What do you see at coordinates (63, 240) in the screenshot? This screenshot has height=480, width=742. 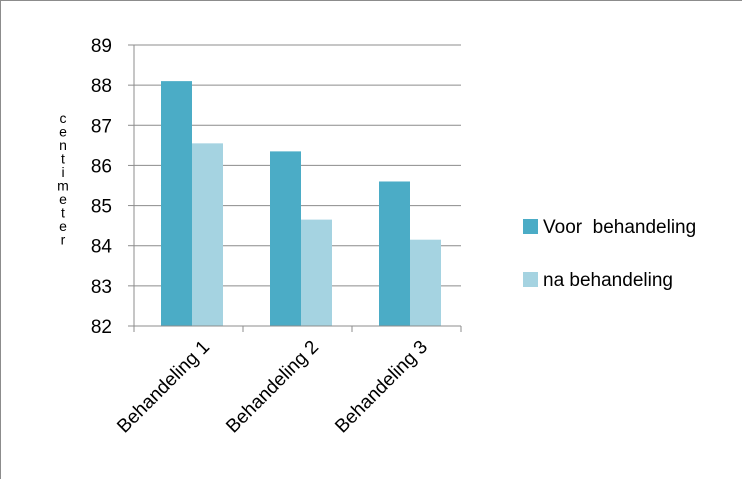 I see `y-axis-label-letter: r` at bounding box center [63, 240].